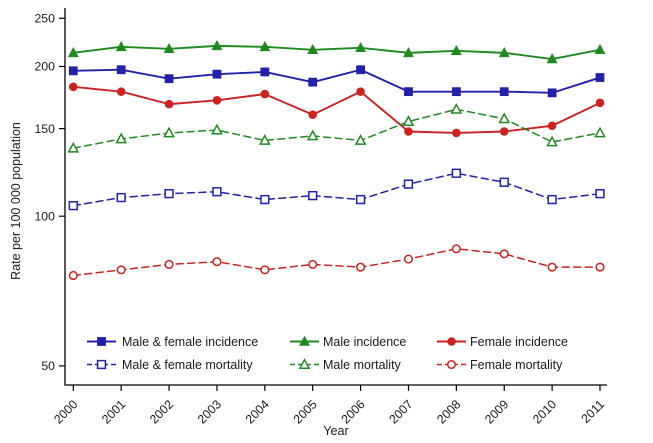  I want to click on legend-item-male-incidence: Male incidence, so click(348, 342).